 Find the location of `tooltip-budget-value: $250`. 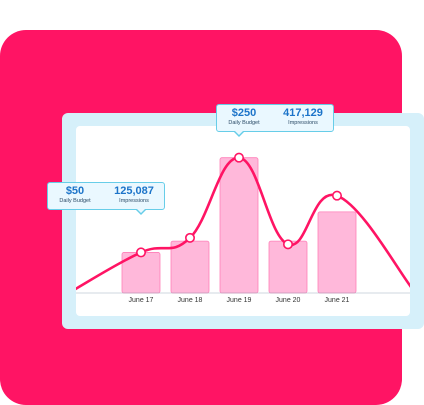

tooltip-budget-value: $250 is located at coordinates (244, 113).